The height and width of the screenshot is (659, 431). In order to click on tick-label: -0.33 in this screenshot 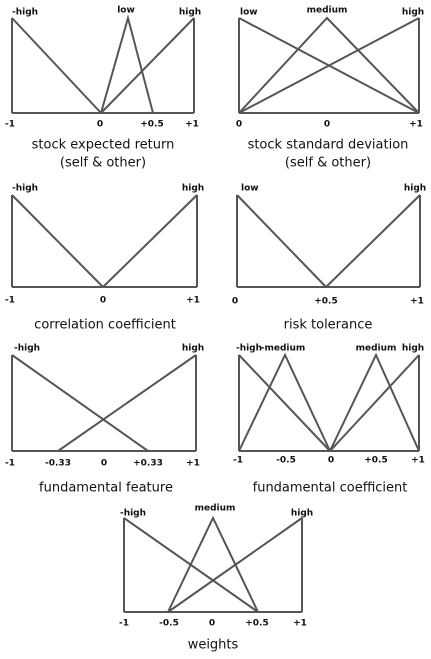, I will do `click(58, 464)`.